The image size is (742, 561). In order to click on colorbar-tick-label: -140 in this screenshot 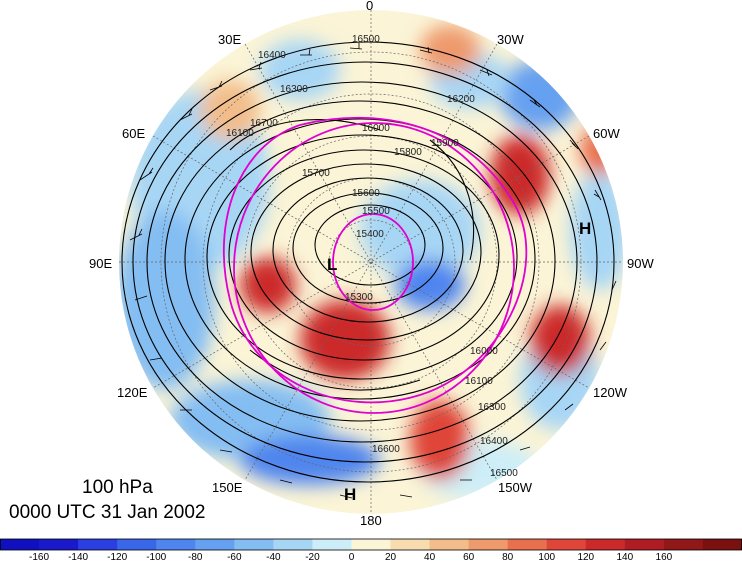, I will do `click(78, 556)`.